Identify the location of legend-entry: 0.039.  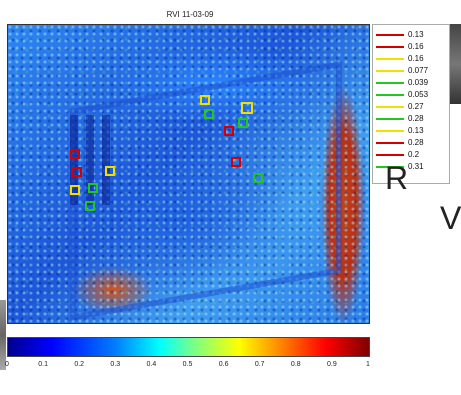
(402, 82).